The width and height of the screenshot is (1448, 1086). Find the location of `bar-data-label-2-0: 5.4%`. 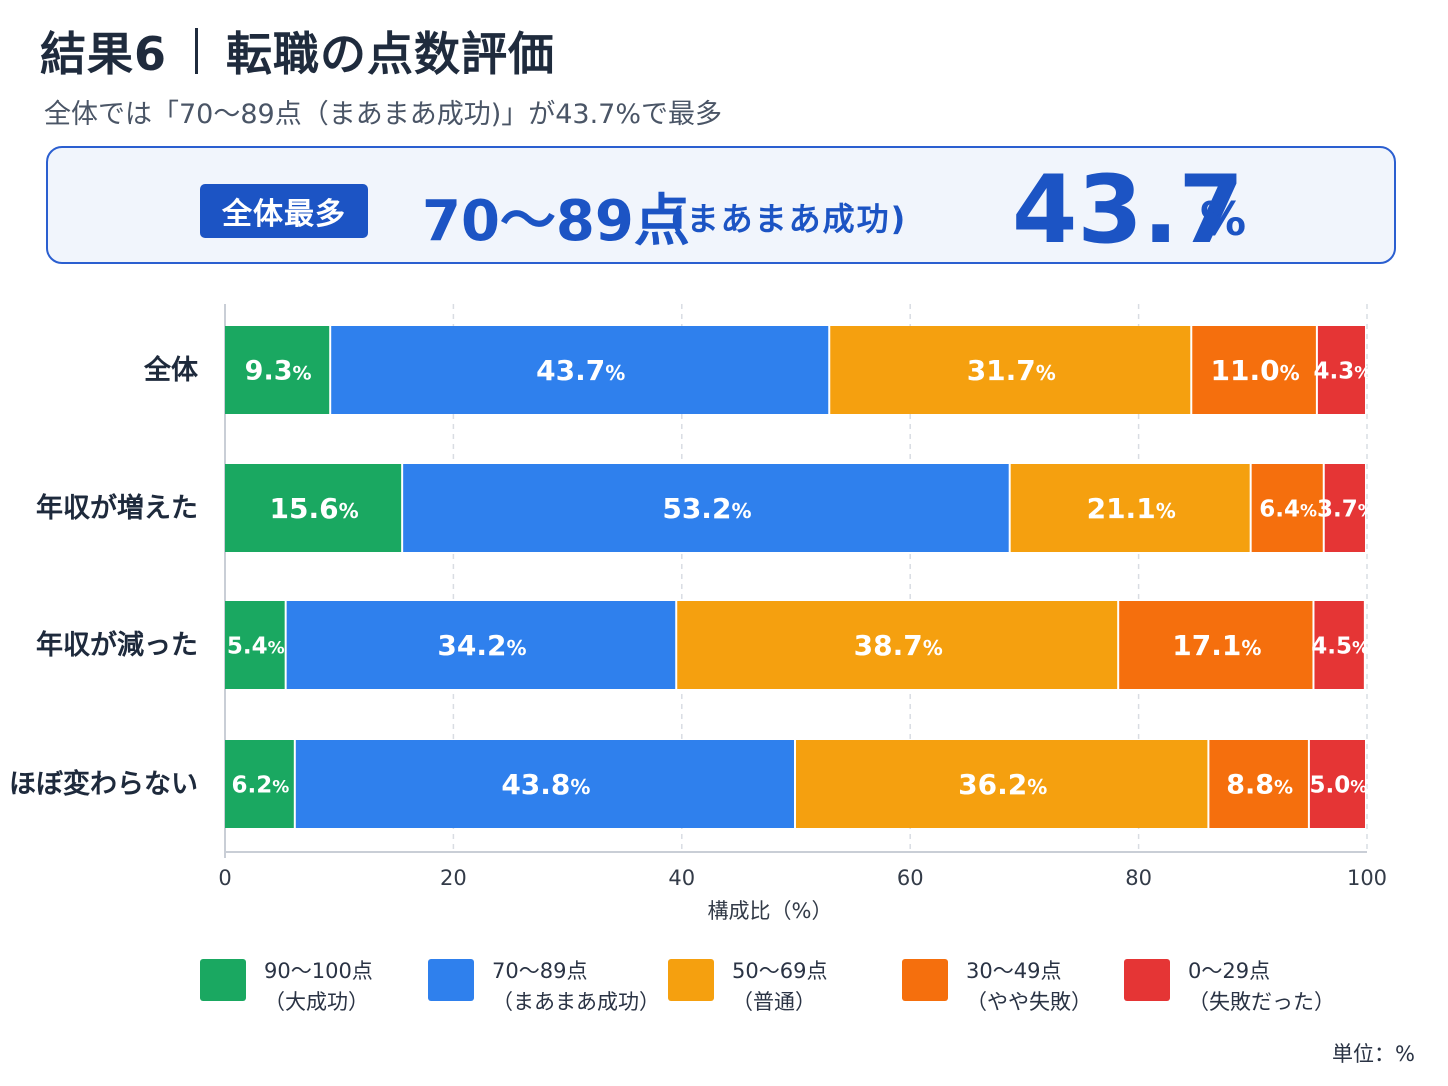

bar-data-label-2-0: 5.4% is located at coordinates (256, 646).